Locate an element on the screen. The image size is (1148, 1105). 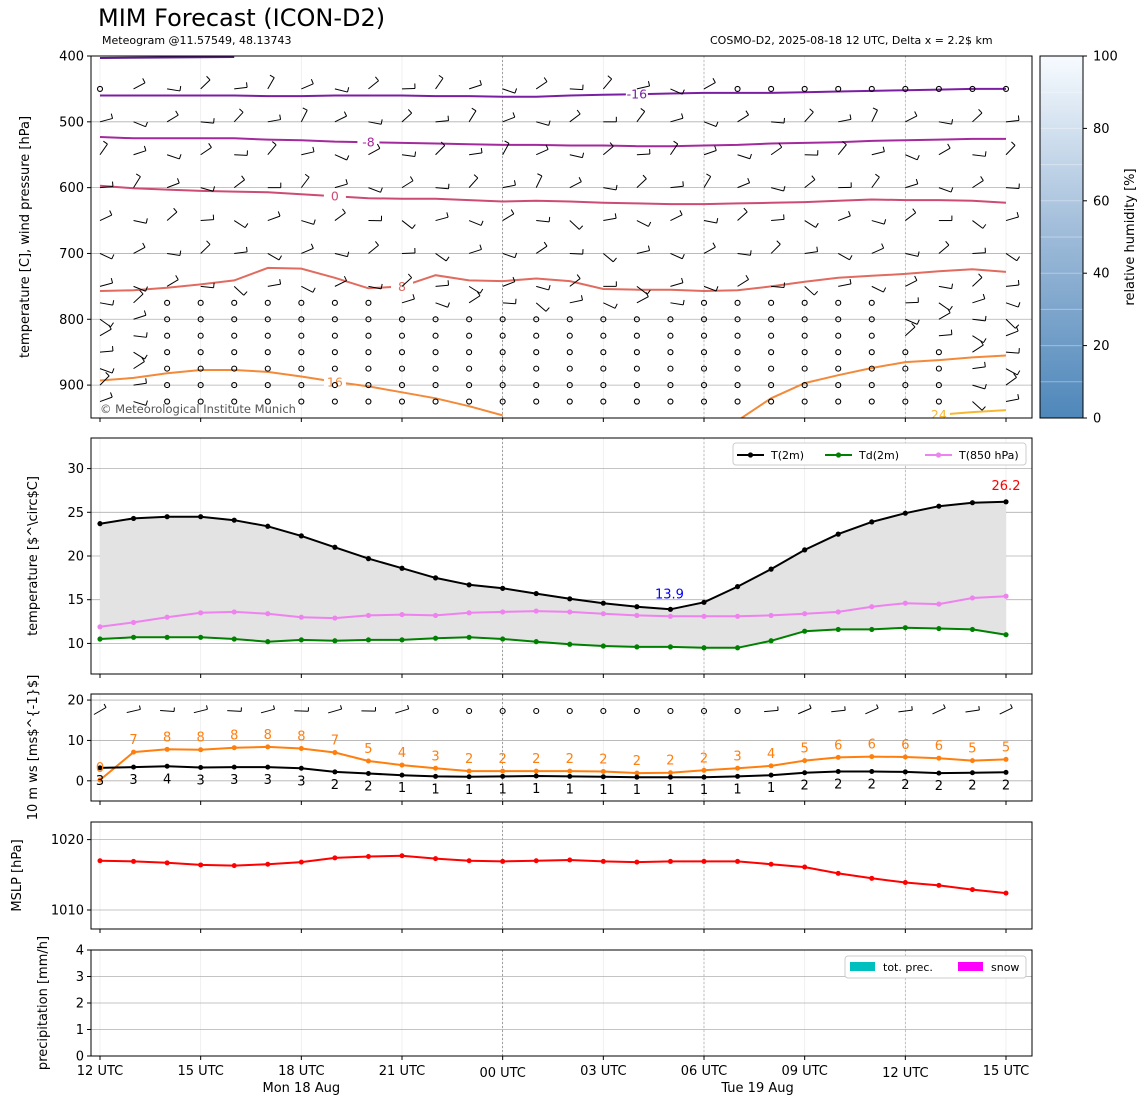
speed-value-label: 1 is located at coordinates (704, 790).